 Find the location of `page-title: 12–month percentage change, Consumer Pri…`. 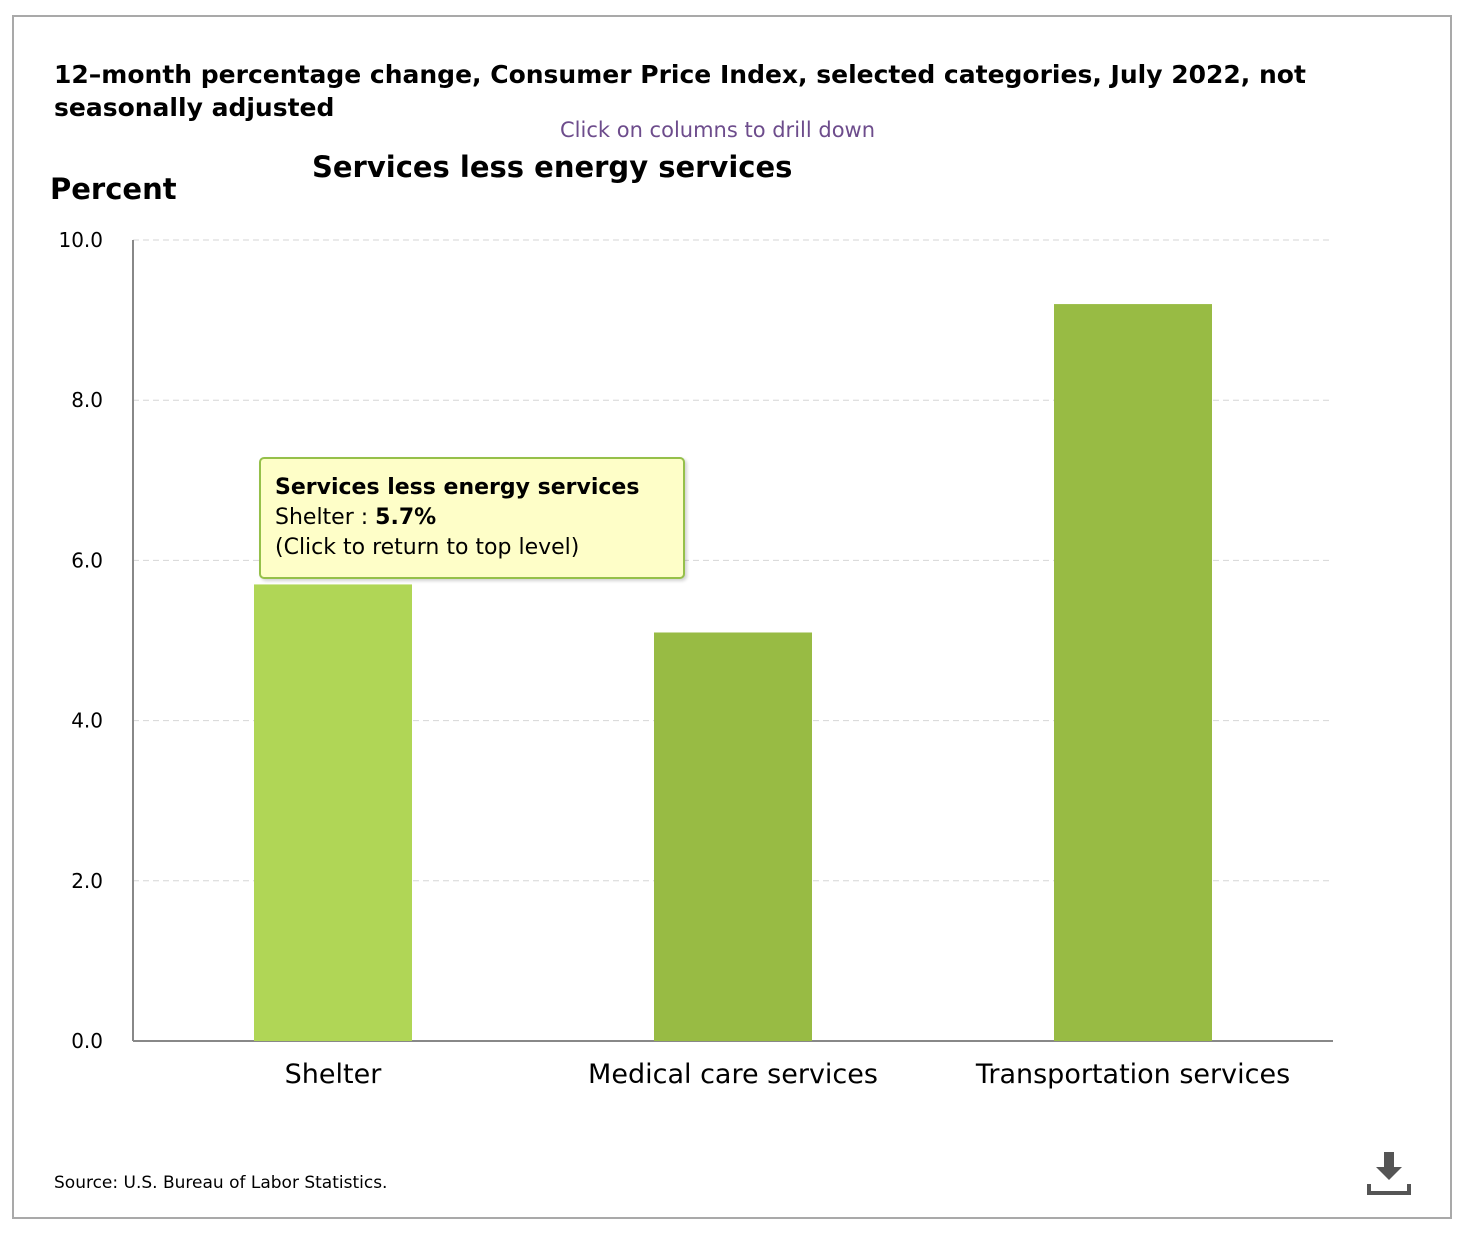

page-title: 12–month percentage change, Consumer Pri… is located at coordinates (680, 91).